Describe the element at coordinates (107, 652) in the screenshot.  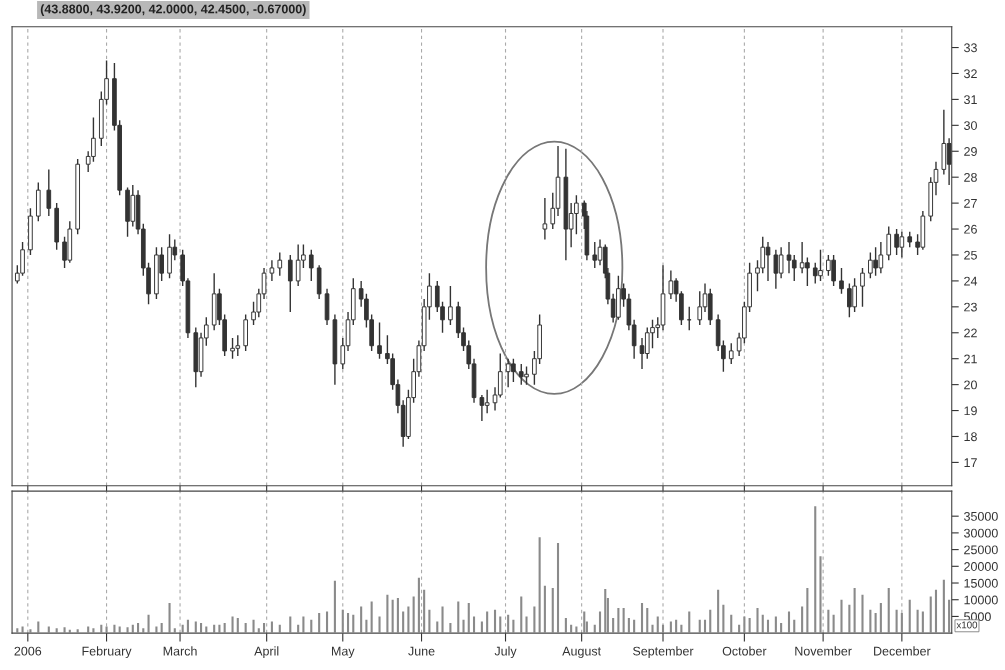
I see `x-tick-label: February` at that location.